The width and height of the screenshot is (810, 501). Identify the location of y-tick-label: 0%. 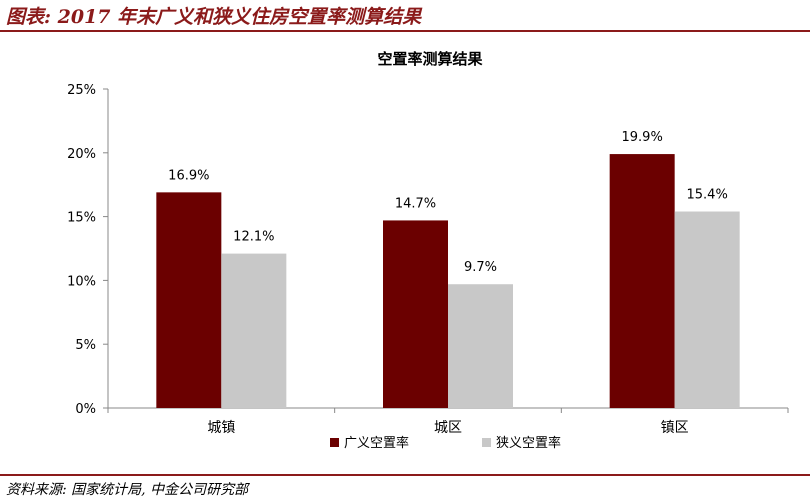
(85, 409).